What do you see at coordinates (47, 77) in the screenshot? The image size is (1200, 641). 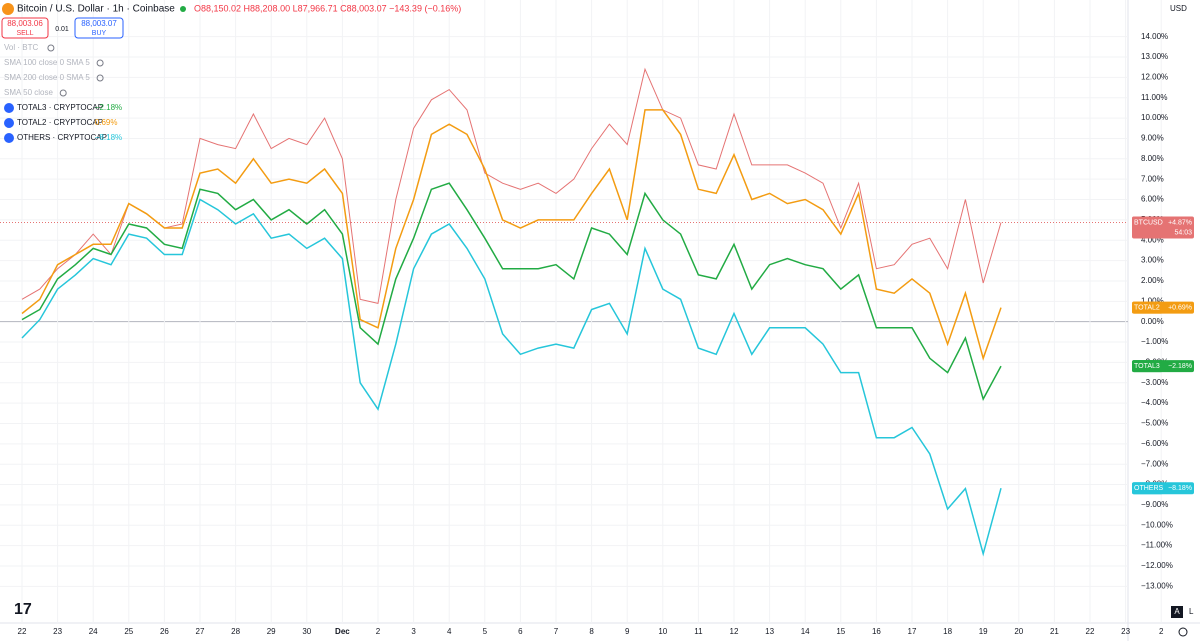 I see `indicator-label: SMA 200 close 0 SMA 5` at bounding box center [47, 77].